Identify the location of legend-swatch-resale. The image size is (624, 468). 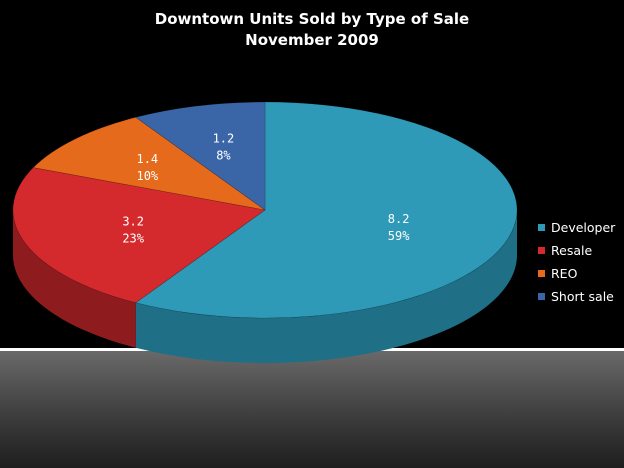
(541, 250).